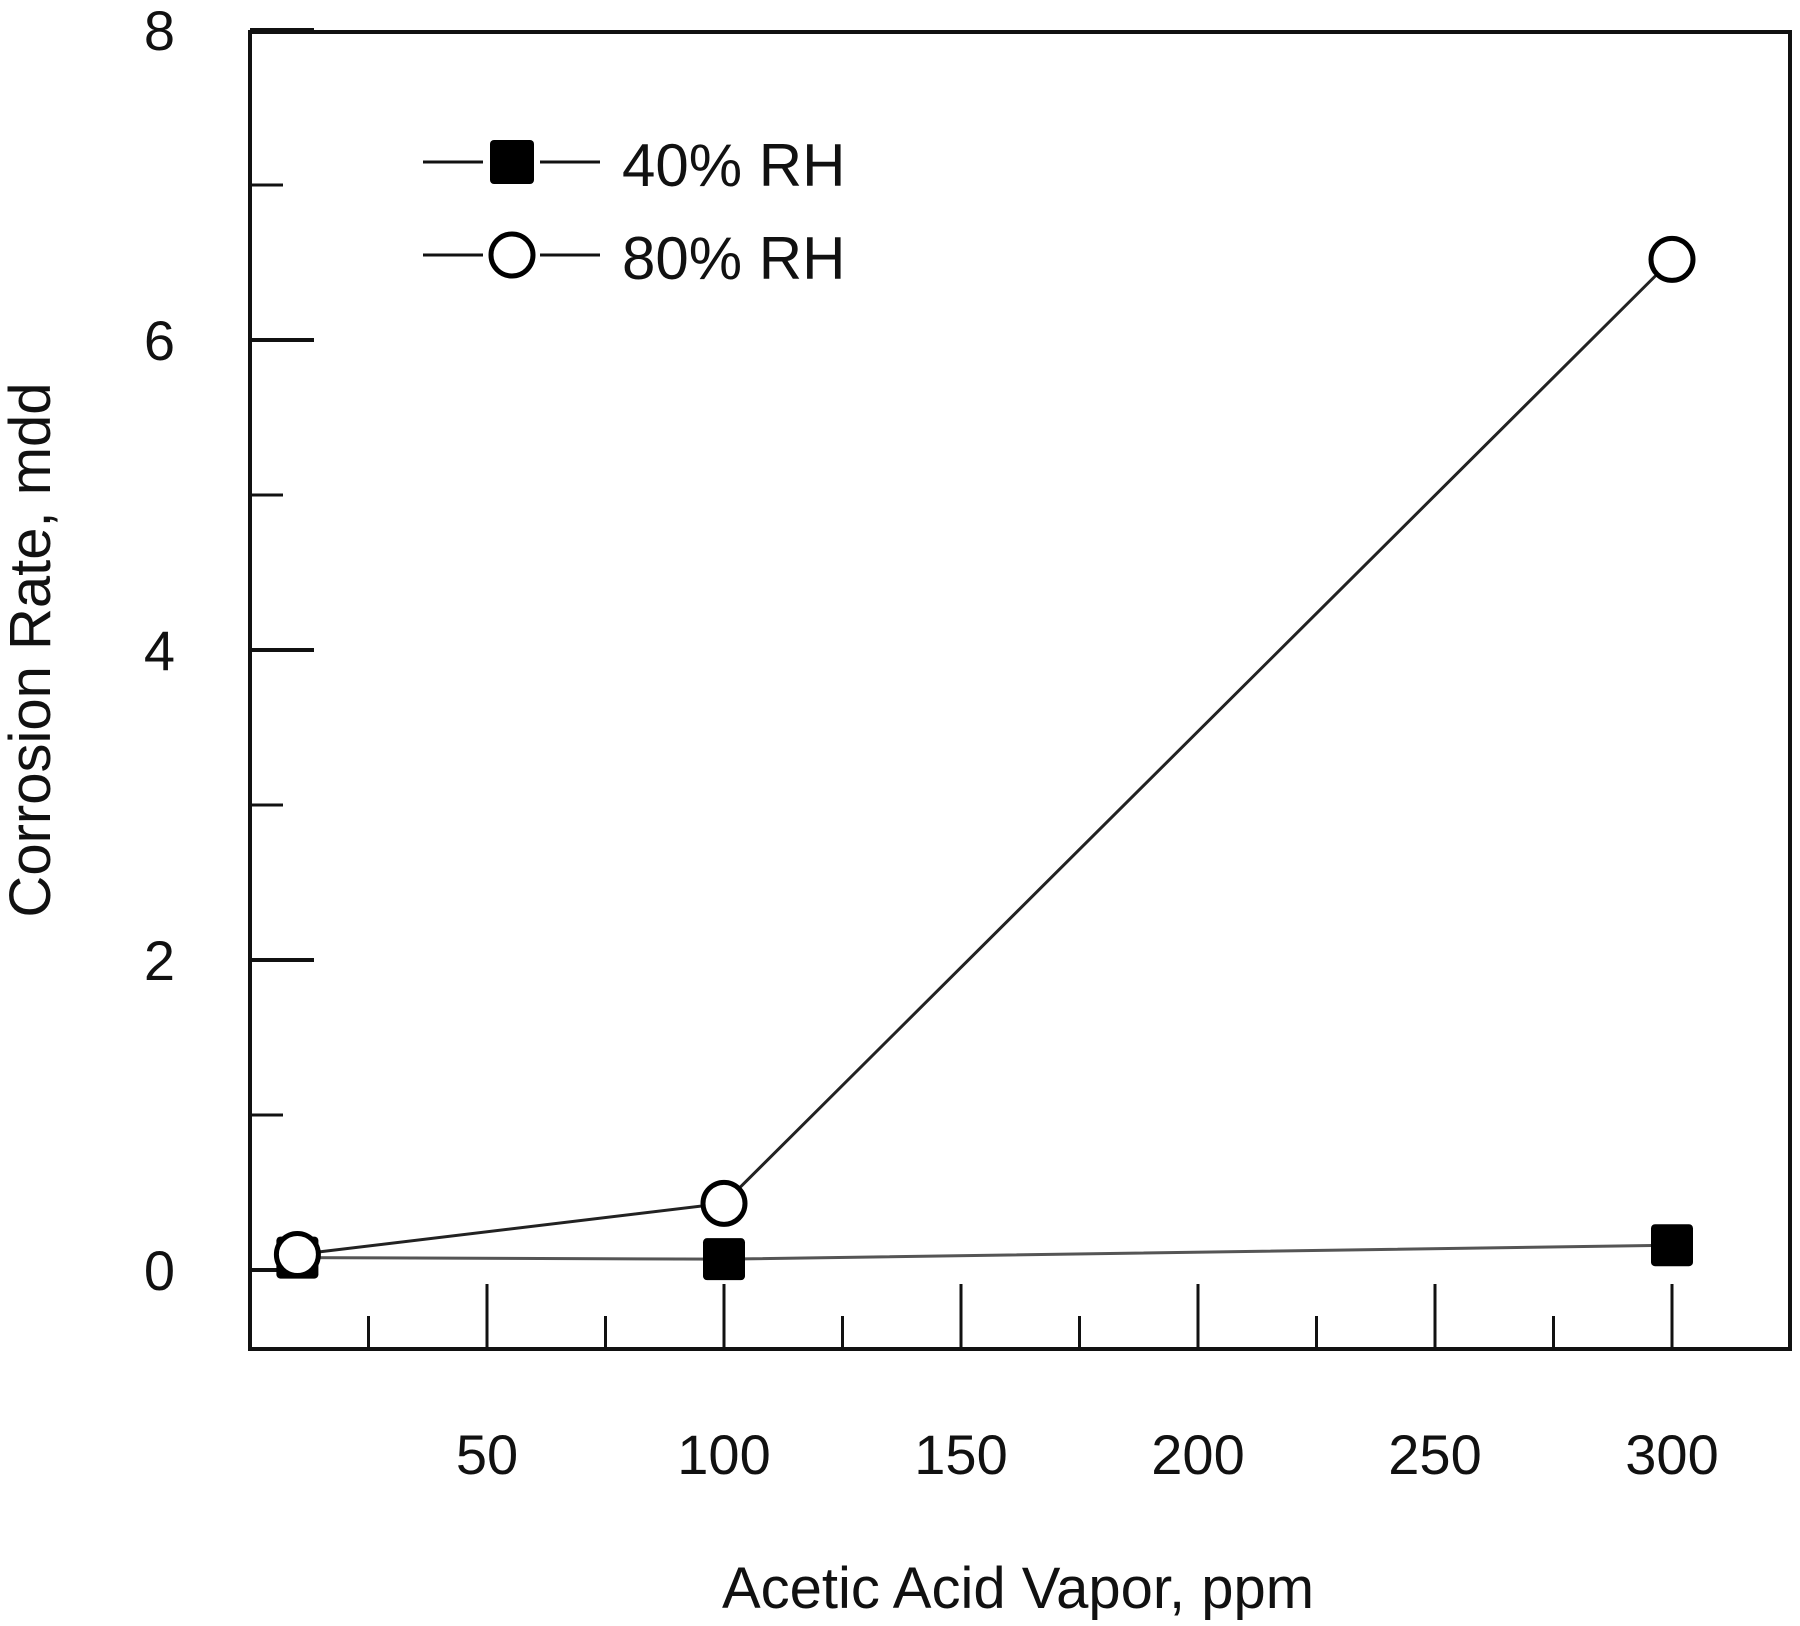 The width and height of the screenshot is (1800, 1626). Describe the element at coordinates (634, 212) in the screenshot. I see `legend: 40% RH 80% RH` at that location.